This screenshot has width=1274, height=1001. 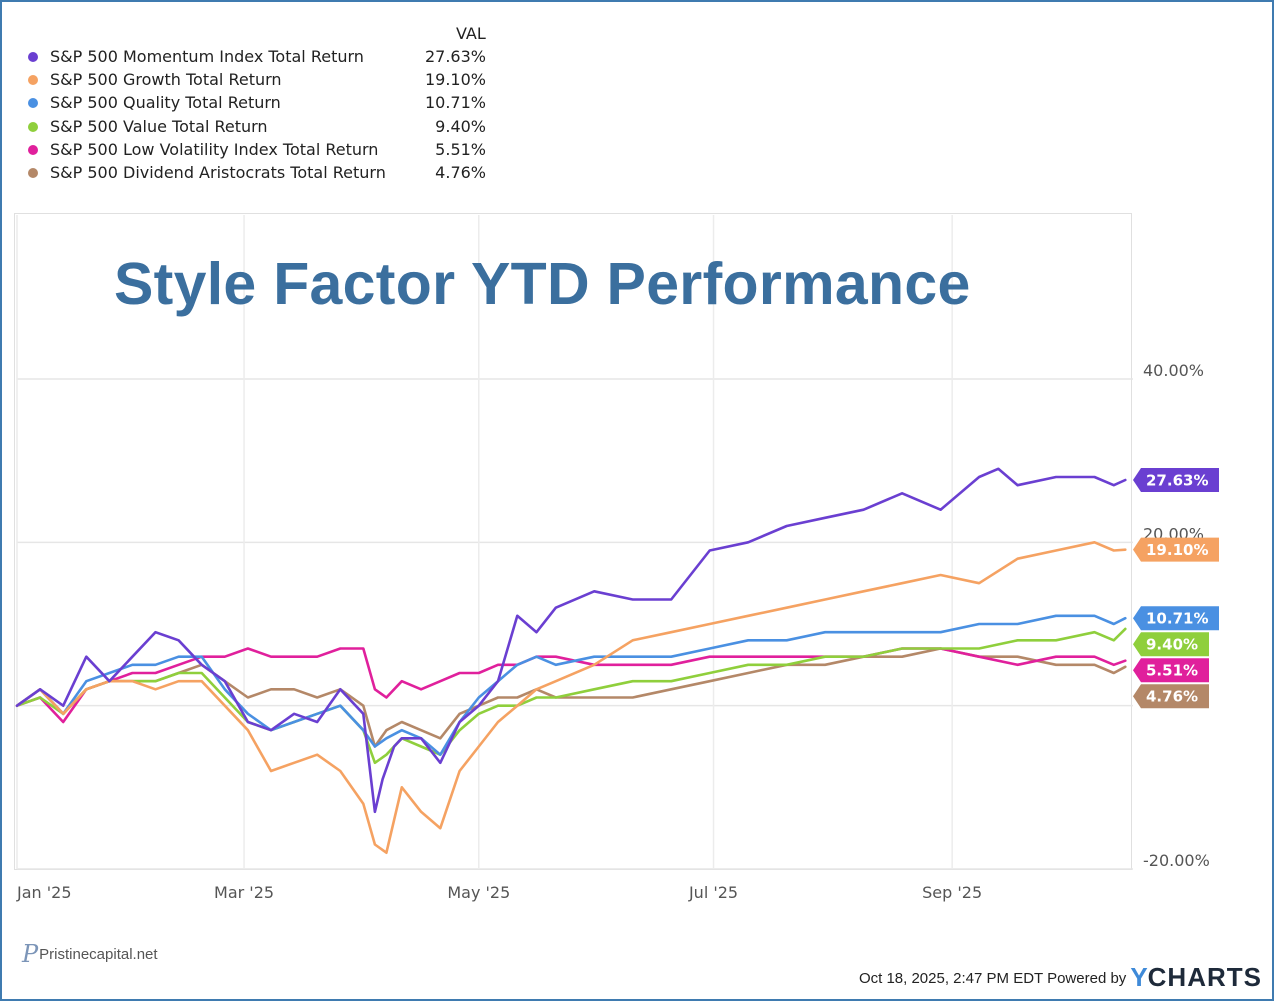 I want to click on x-tick-label: Jul '25, so click(x=713, y=892).